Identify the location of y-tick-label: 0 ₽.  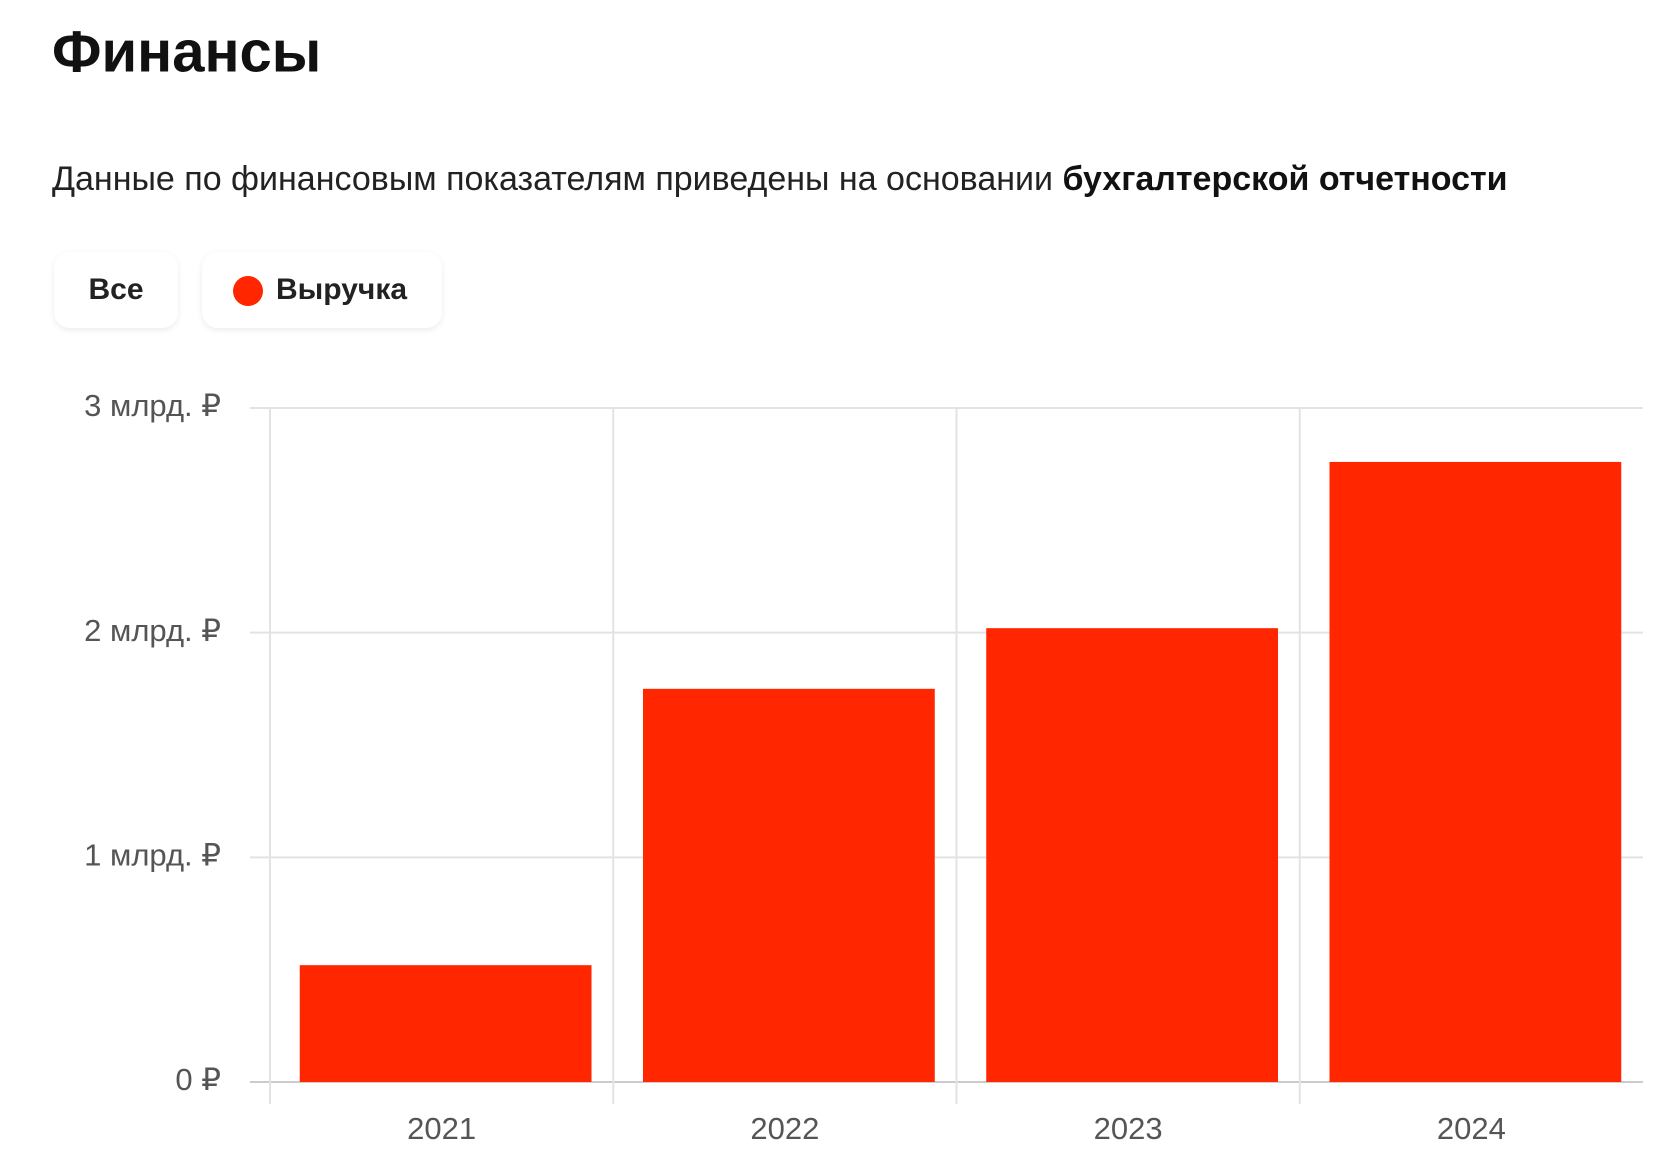
(198, 1079).